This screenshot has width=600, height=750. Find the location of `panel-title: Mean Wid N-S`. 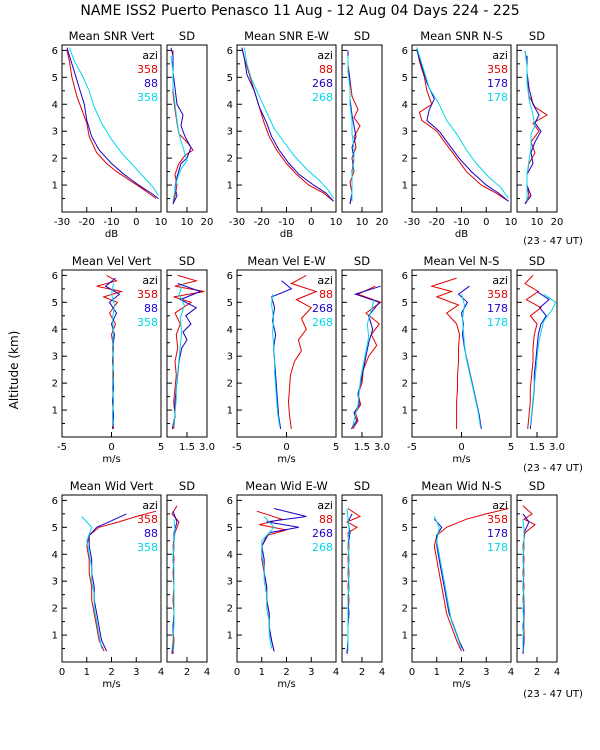

panel-title: Mean Wid N-S is located at coordinates (461, 486).